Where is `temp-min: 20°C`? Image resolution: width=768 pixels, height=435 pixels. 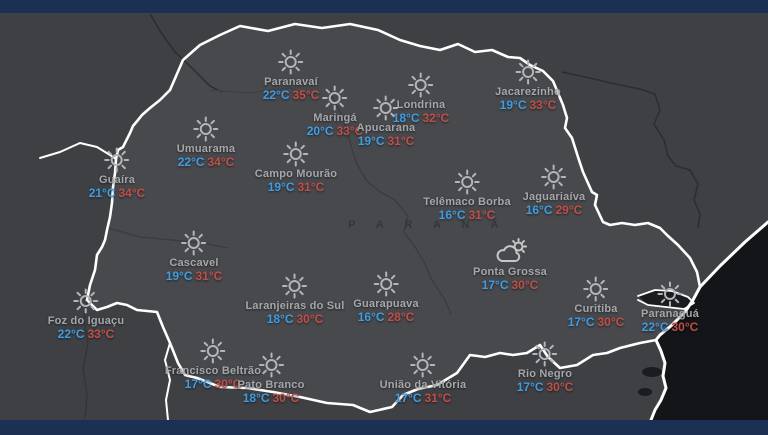
temp-min: 20°C is located at coordinates (320, 131).